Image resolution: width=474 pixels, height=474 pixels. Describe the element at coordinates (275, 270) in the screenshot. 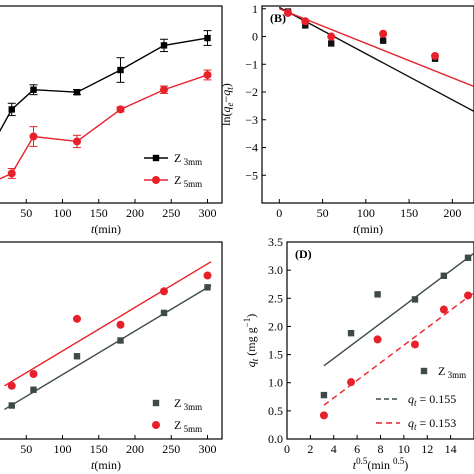

I see `y-tick-label: 3.0` at that location.